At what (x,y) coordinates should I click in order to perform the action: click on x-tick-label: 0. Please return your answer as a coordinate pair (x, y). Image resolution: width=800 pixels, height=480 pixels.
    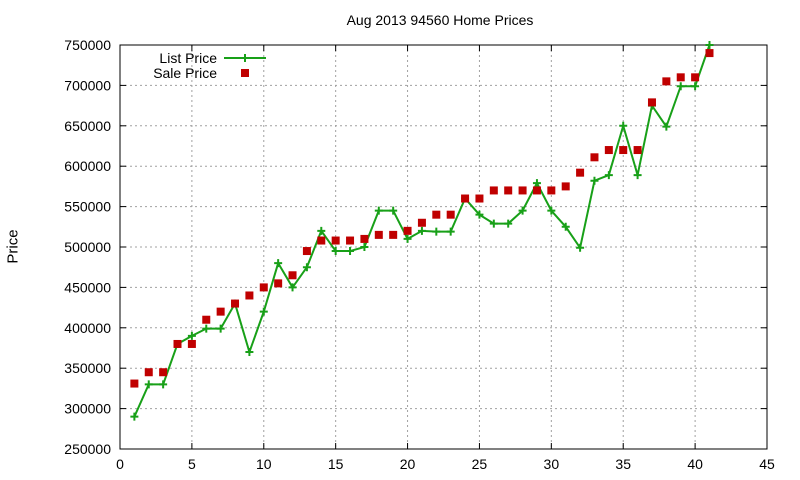
    Looking at the image, I should click on (120, 464).